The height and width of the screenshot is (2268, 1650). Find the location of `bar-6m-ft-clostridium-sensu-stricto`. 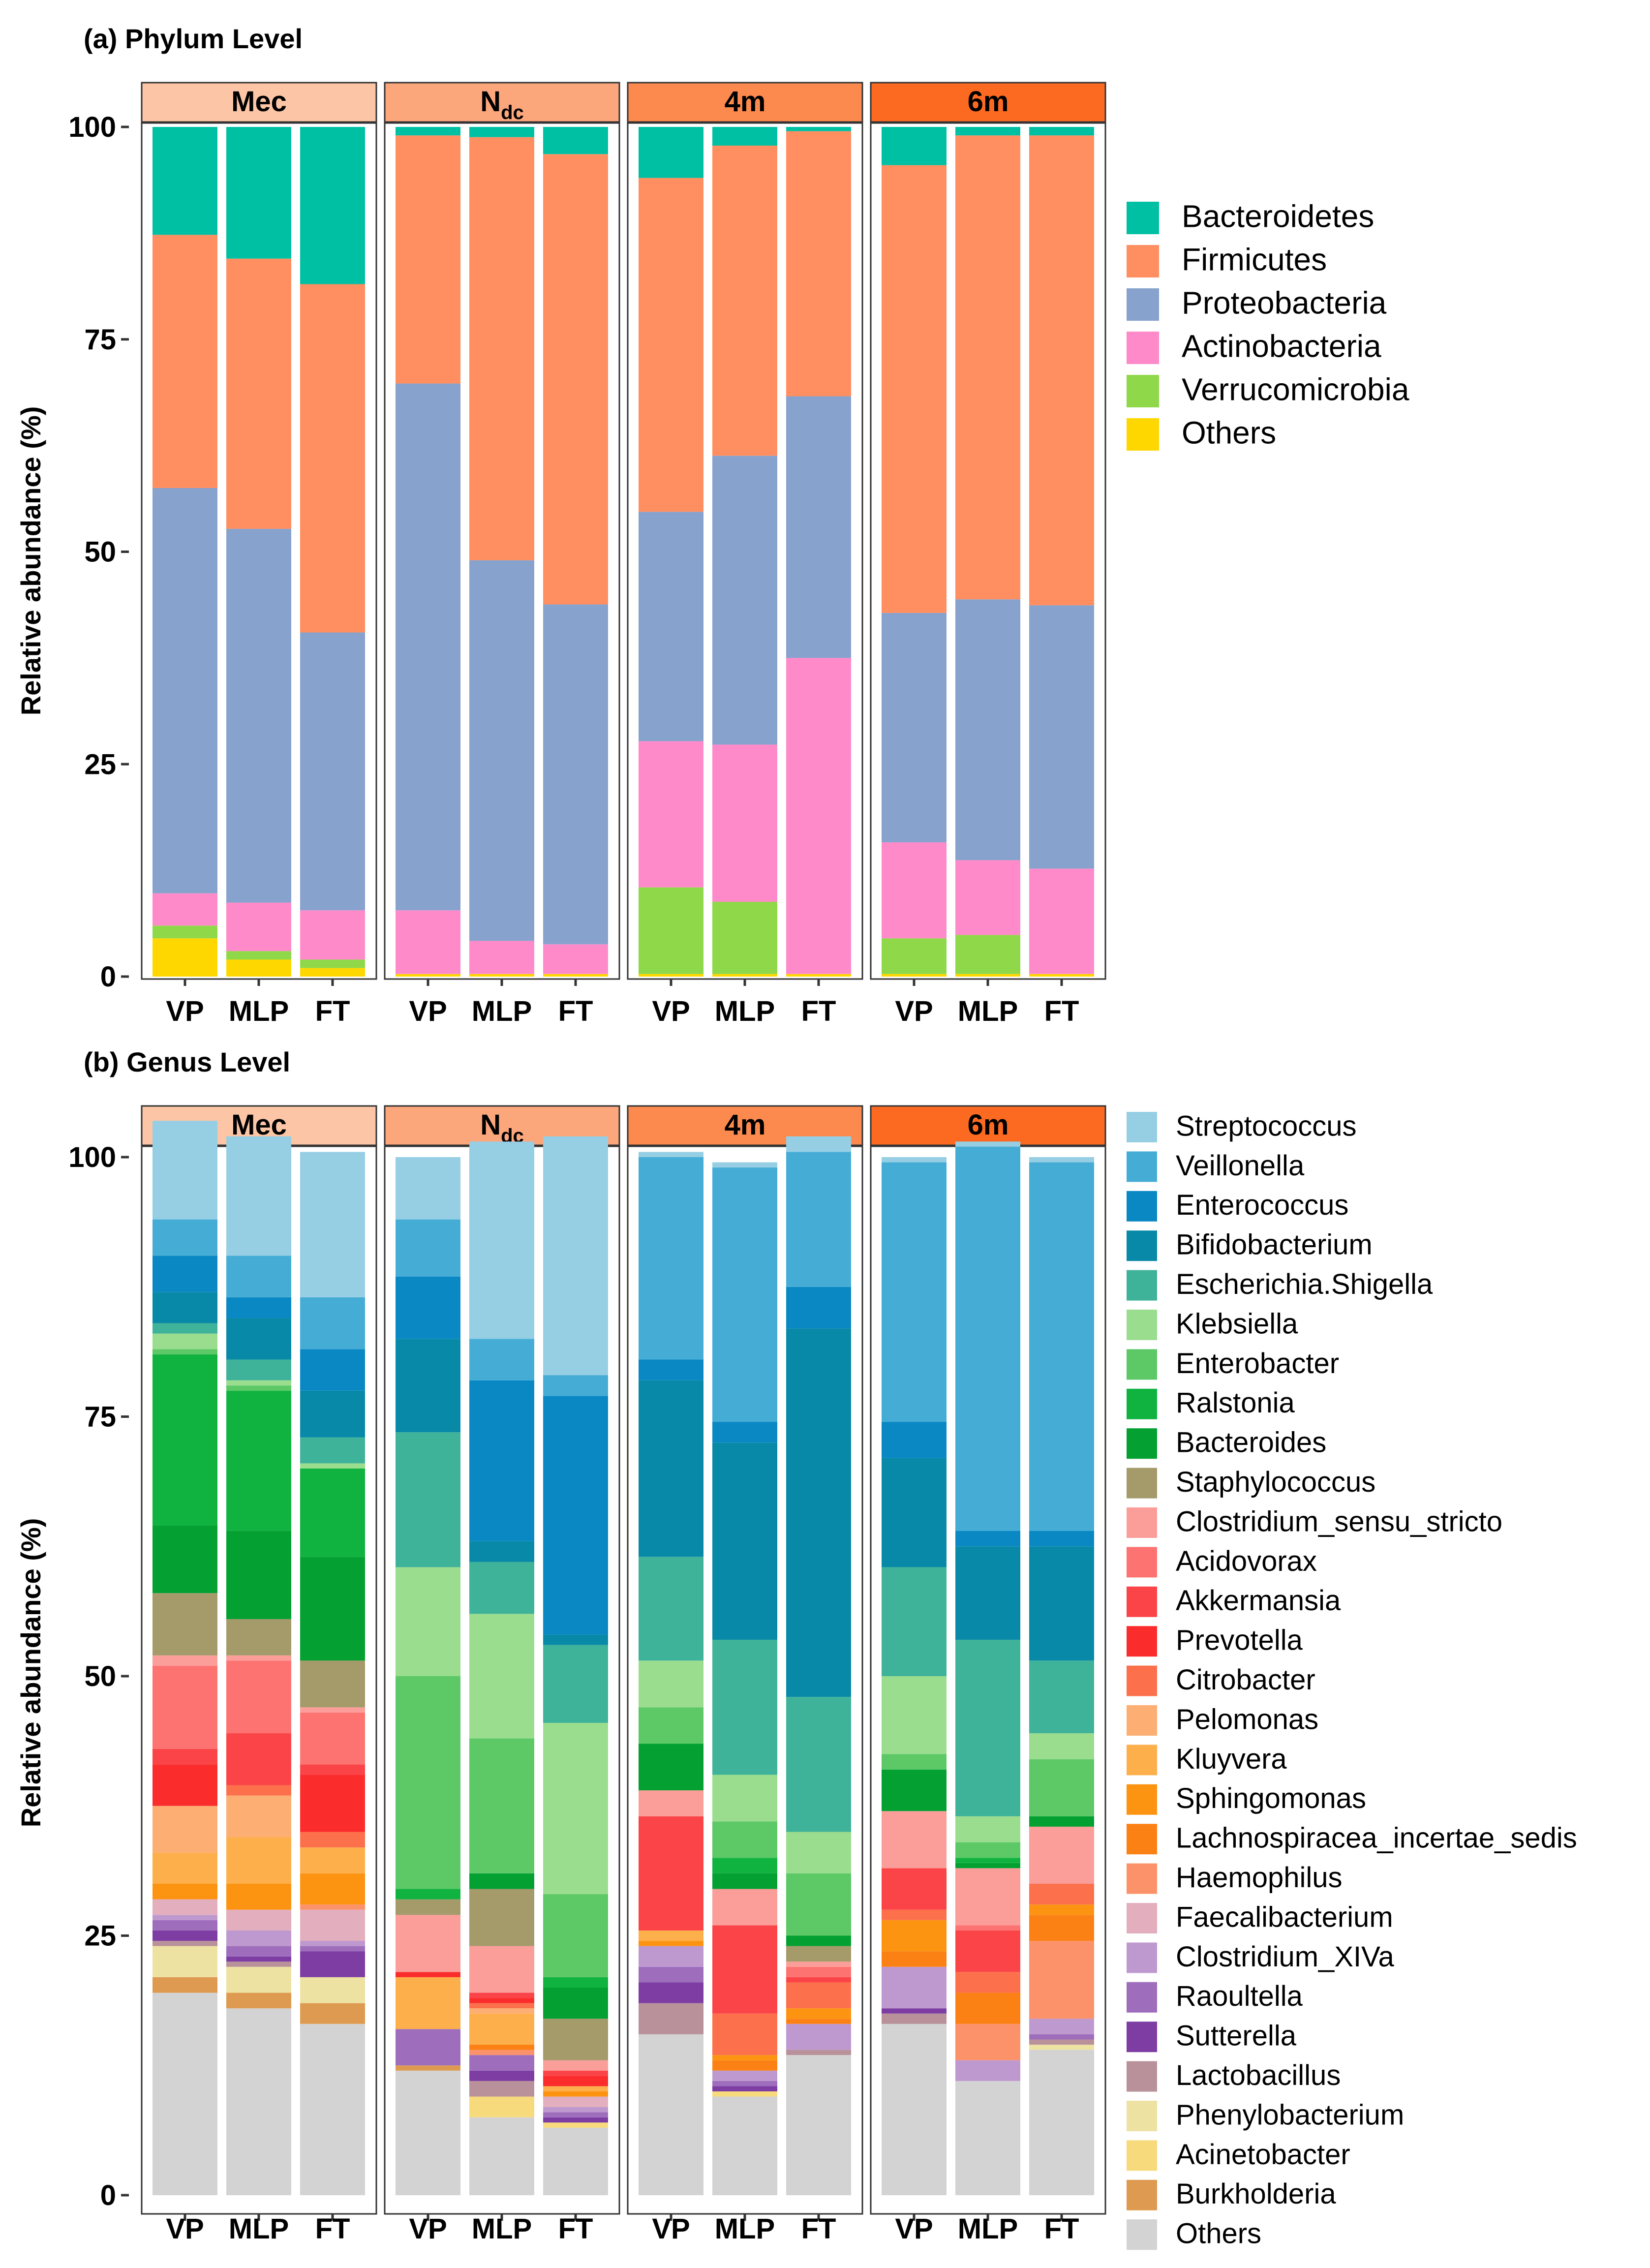

bar-6m-ft-clostridium-sensu-stricto is located at coordinates (1061, 1855).